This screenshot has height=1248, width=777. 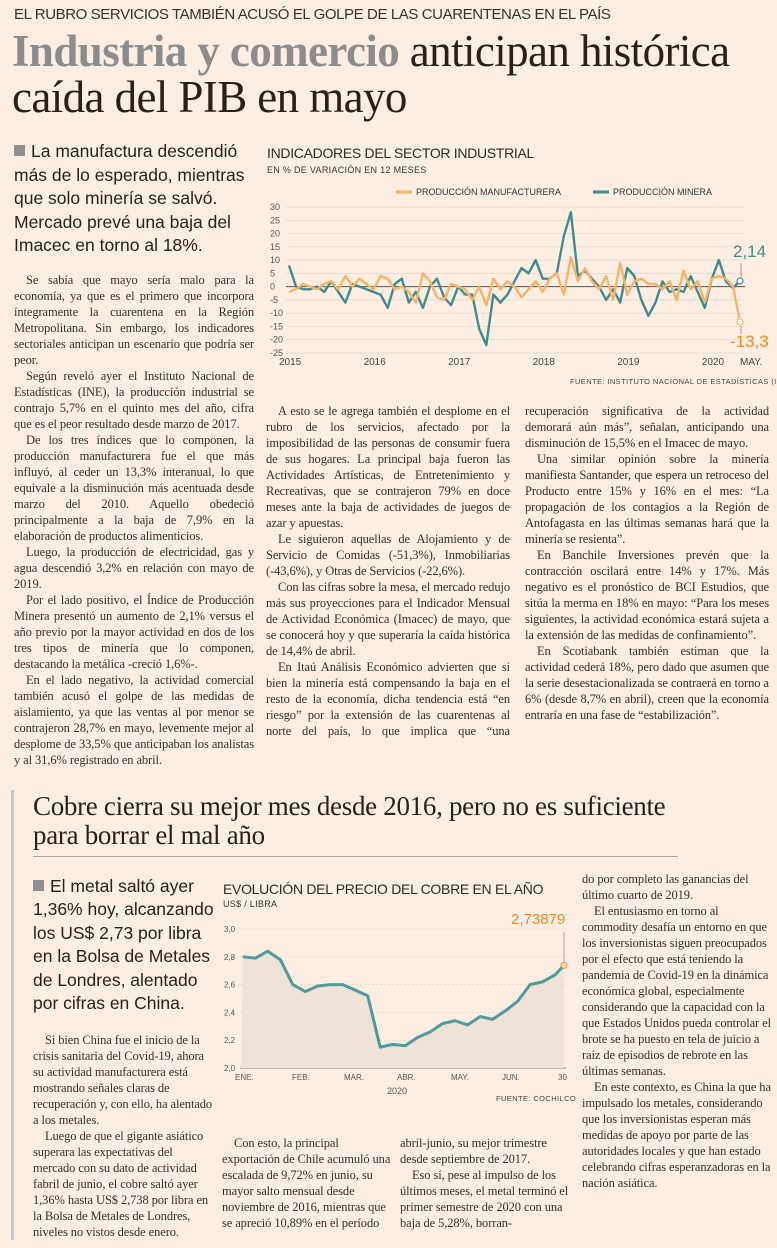 I want to click on chart2-source: FUENTE: COCHILCO, so click(x=536, y=1098).